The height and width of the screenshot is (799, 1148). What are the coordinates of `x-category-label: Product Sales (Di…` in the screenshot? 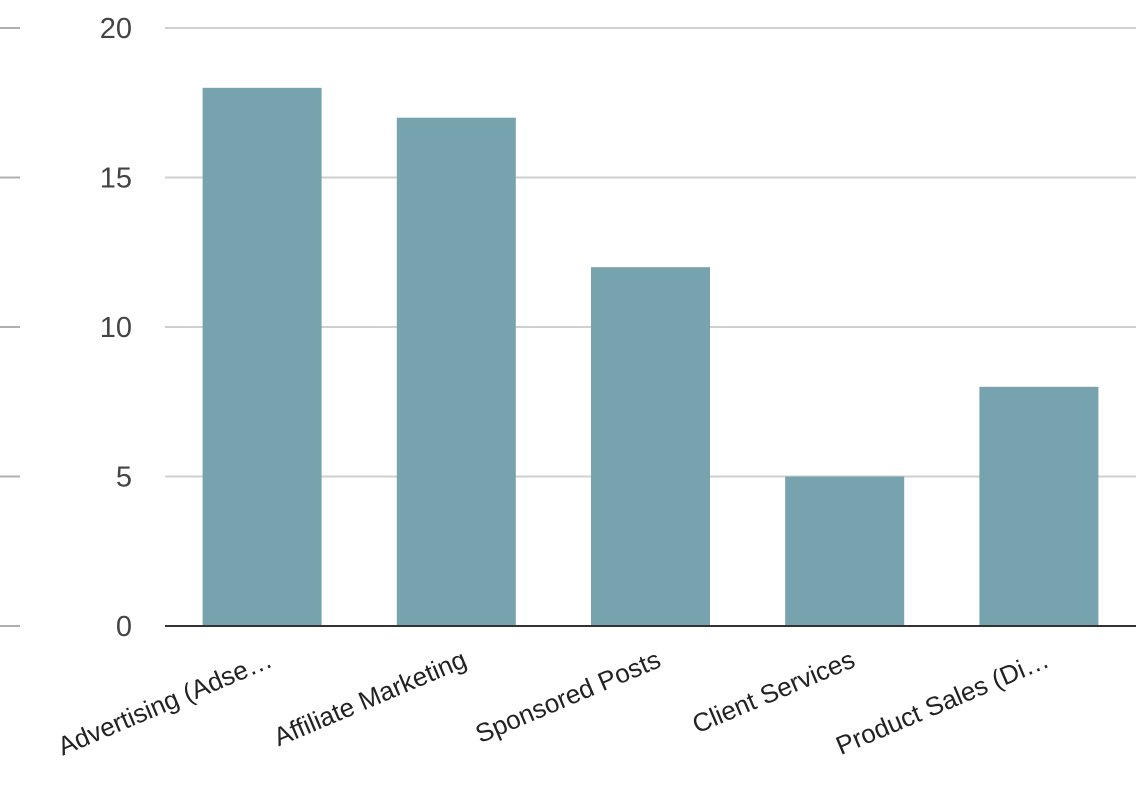 It's located at (942, 702).